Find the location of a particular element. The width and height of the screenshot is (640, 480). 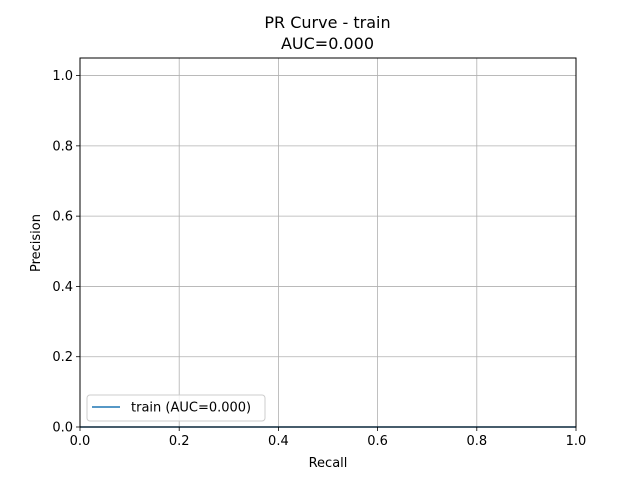

legend: train (AUC=0.000) is located at coordinates (176, 408).